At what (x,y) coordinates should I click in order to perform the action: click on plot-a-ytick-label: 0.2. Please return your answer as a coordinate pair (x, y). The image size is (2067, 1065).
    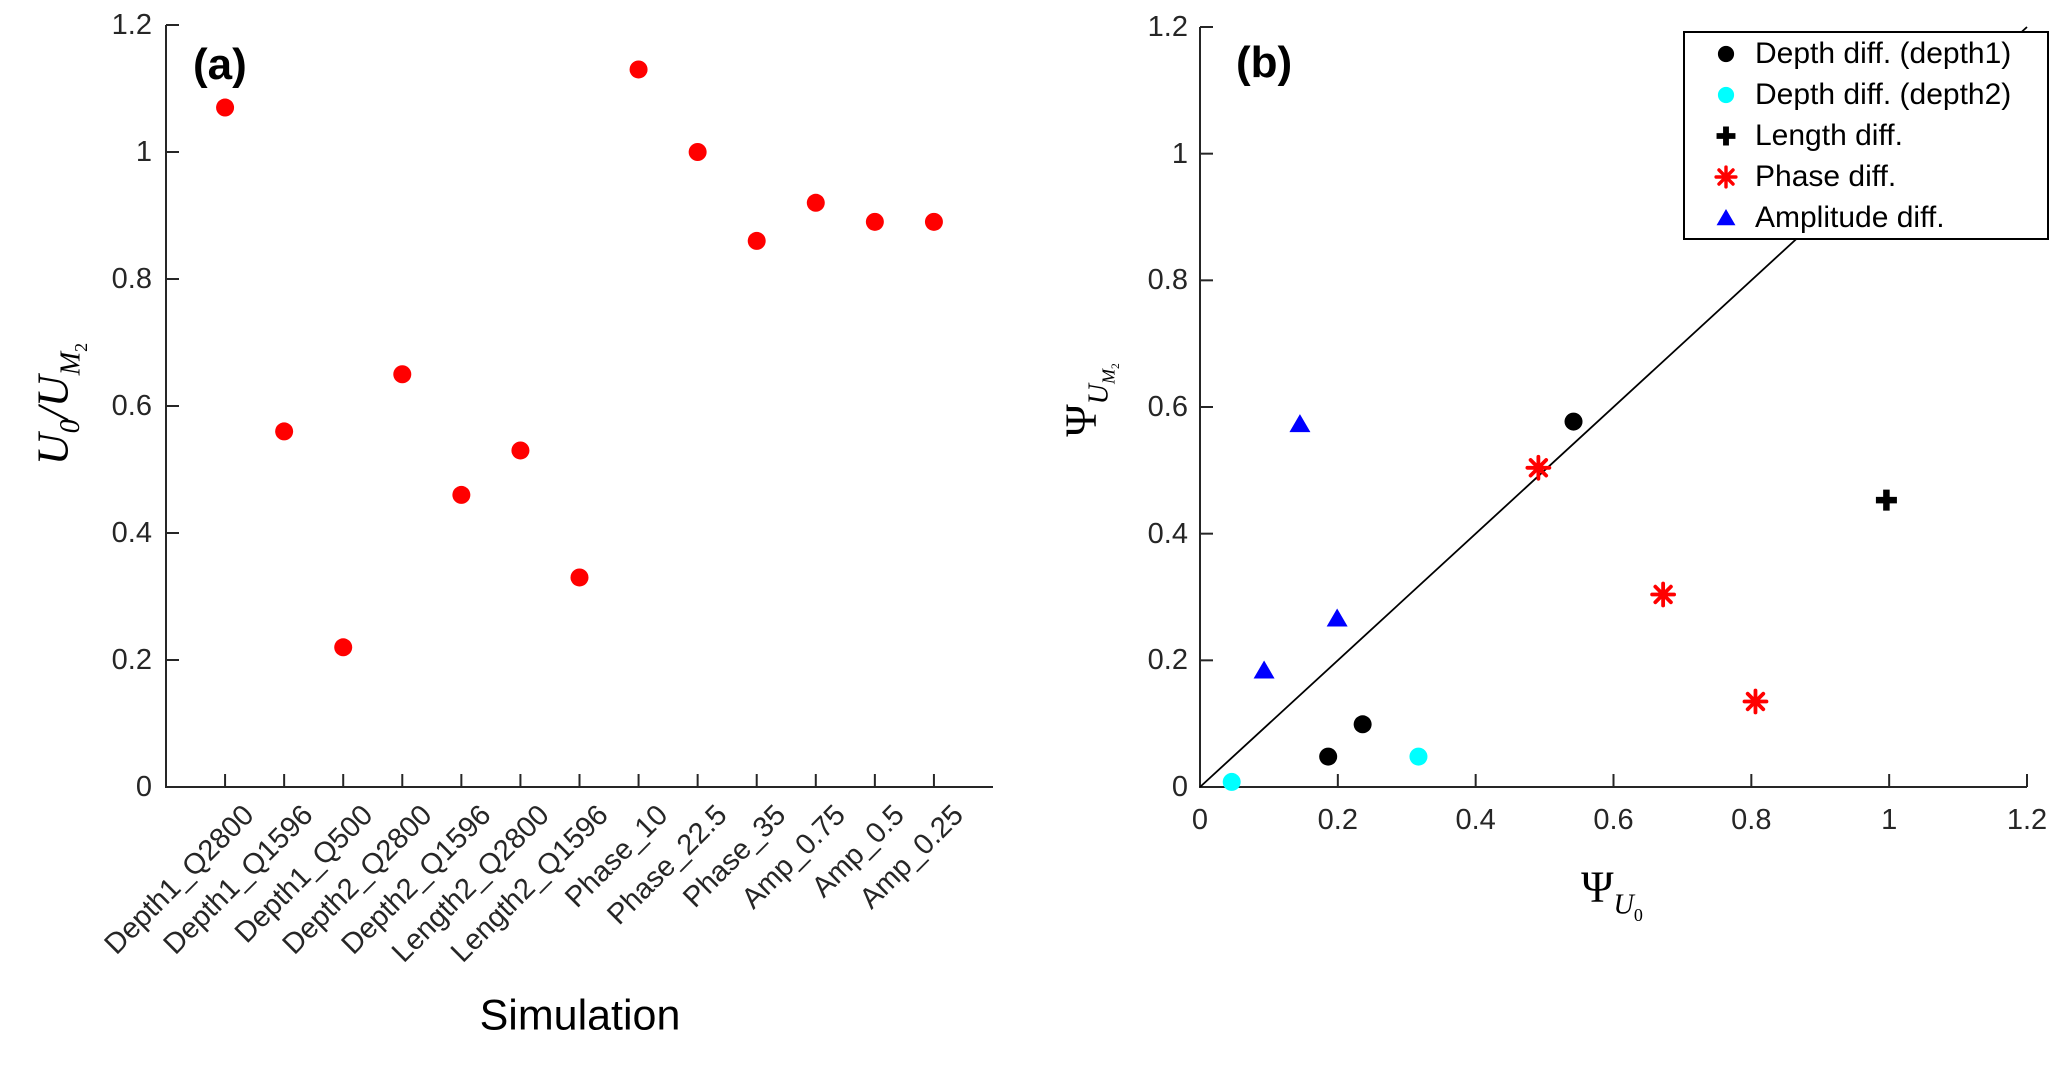
    Looking at the image, I should click on (131, 660).